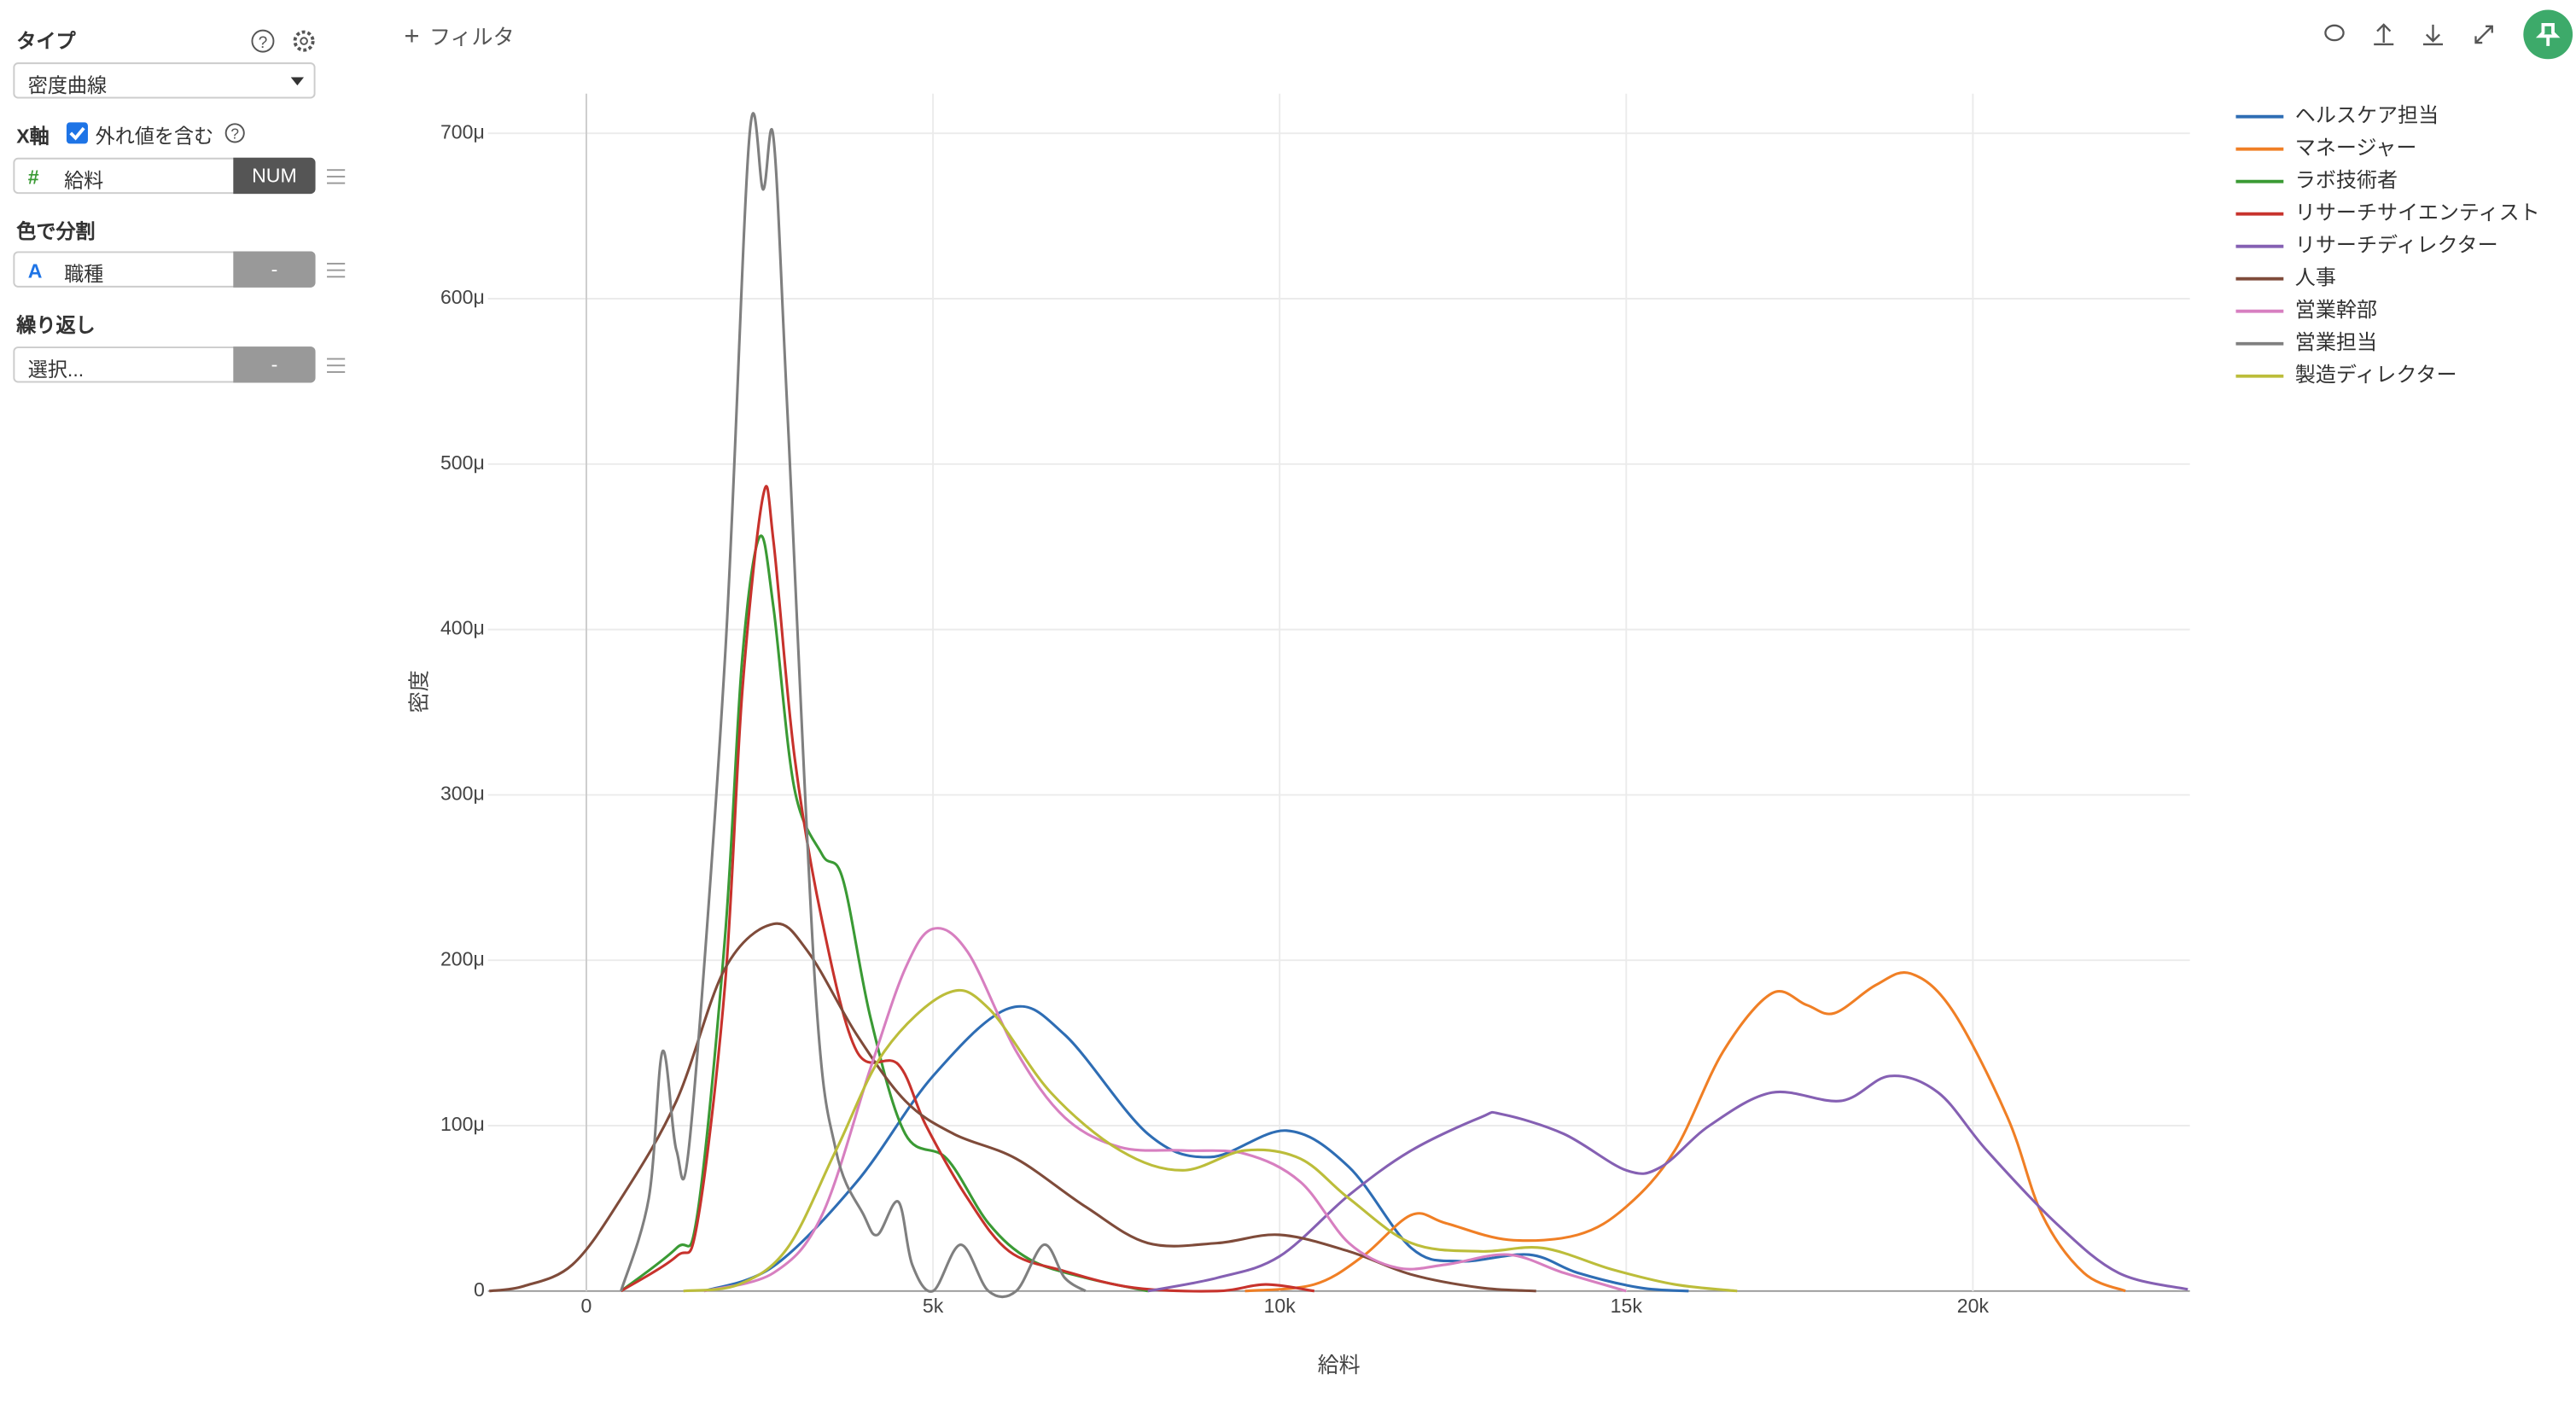 Image resolution: width=2576 pixels, height=1403 pixels. I want to click on toolbar-icons, so click(2408, 35).